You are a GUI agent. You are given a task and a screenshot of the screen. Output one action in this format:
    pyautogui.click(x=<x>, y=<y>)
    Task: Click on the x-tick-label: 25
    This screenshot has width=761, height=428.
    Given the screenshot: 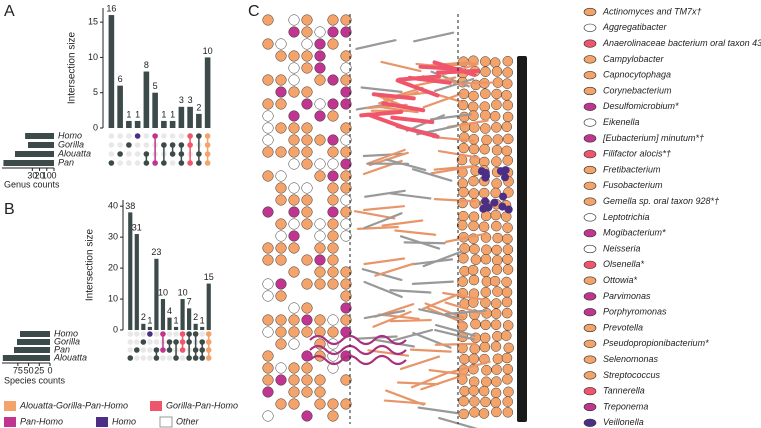 What is the action you would take?
    pyautogui.click(x=39, y=370)
    